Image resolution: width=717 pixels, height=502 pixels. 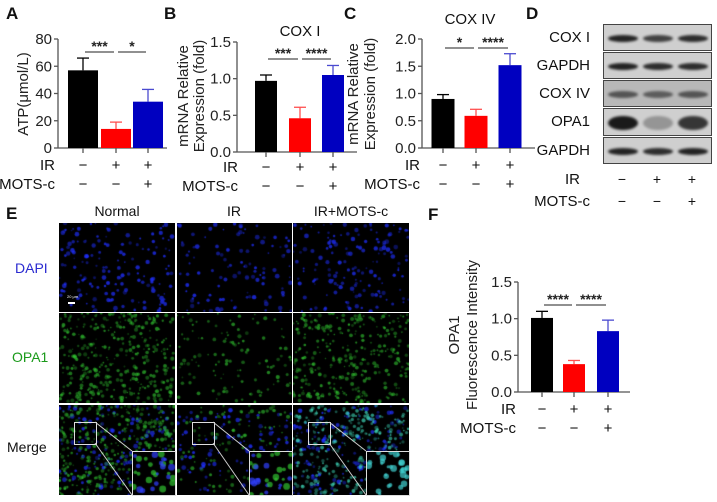 I want to click on panel-label-c: C, so click(x=350, y=13).